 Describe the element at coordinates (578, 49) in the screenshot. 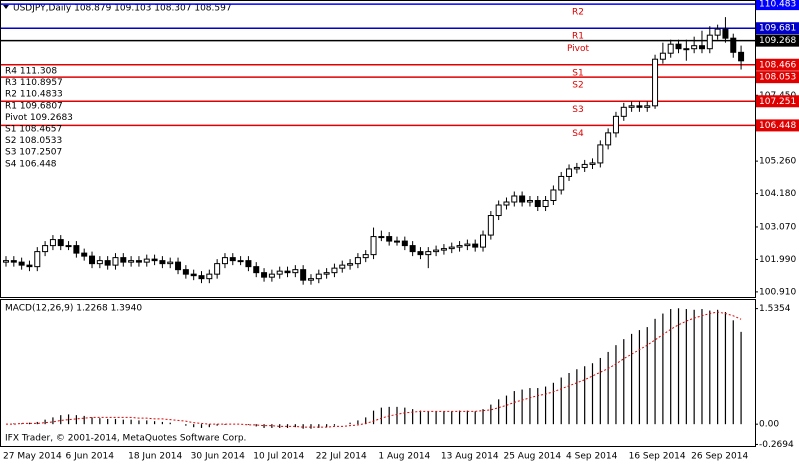

I see `level-name: Pivot` at that location.